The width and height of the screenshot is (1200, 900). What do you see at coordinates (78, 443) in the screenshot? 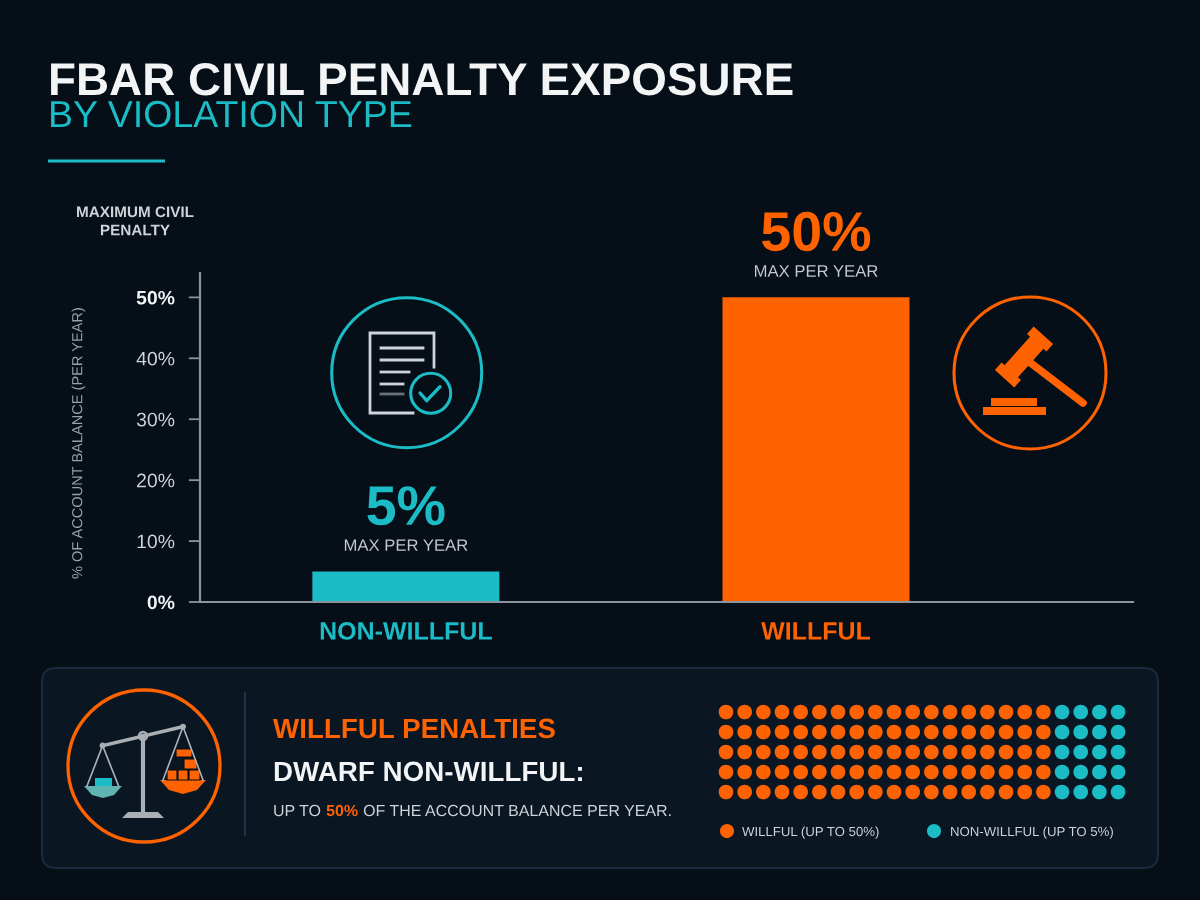
I see `y-axis-title: % OF ACCOUNT BALANCE (PER YEAR)` at bounding box center [78, 443].